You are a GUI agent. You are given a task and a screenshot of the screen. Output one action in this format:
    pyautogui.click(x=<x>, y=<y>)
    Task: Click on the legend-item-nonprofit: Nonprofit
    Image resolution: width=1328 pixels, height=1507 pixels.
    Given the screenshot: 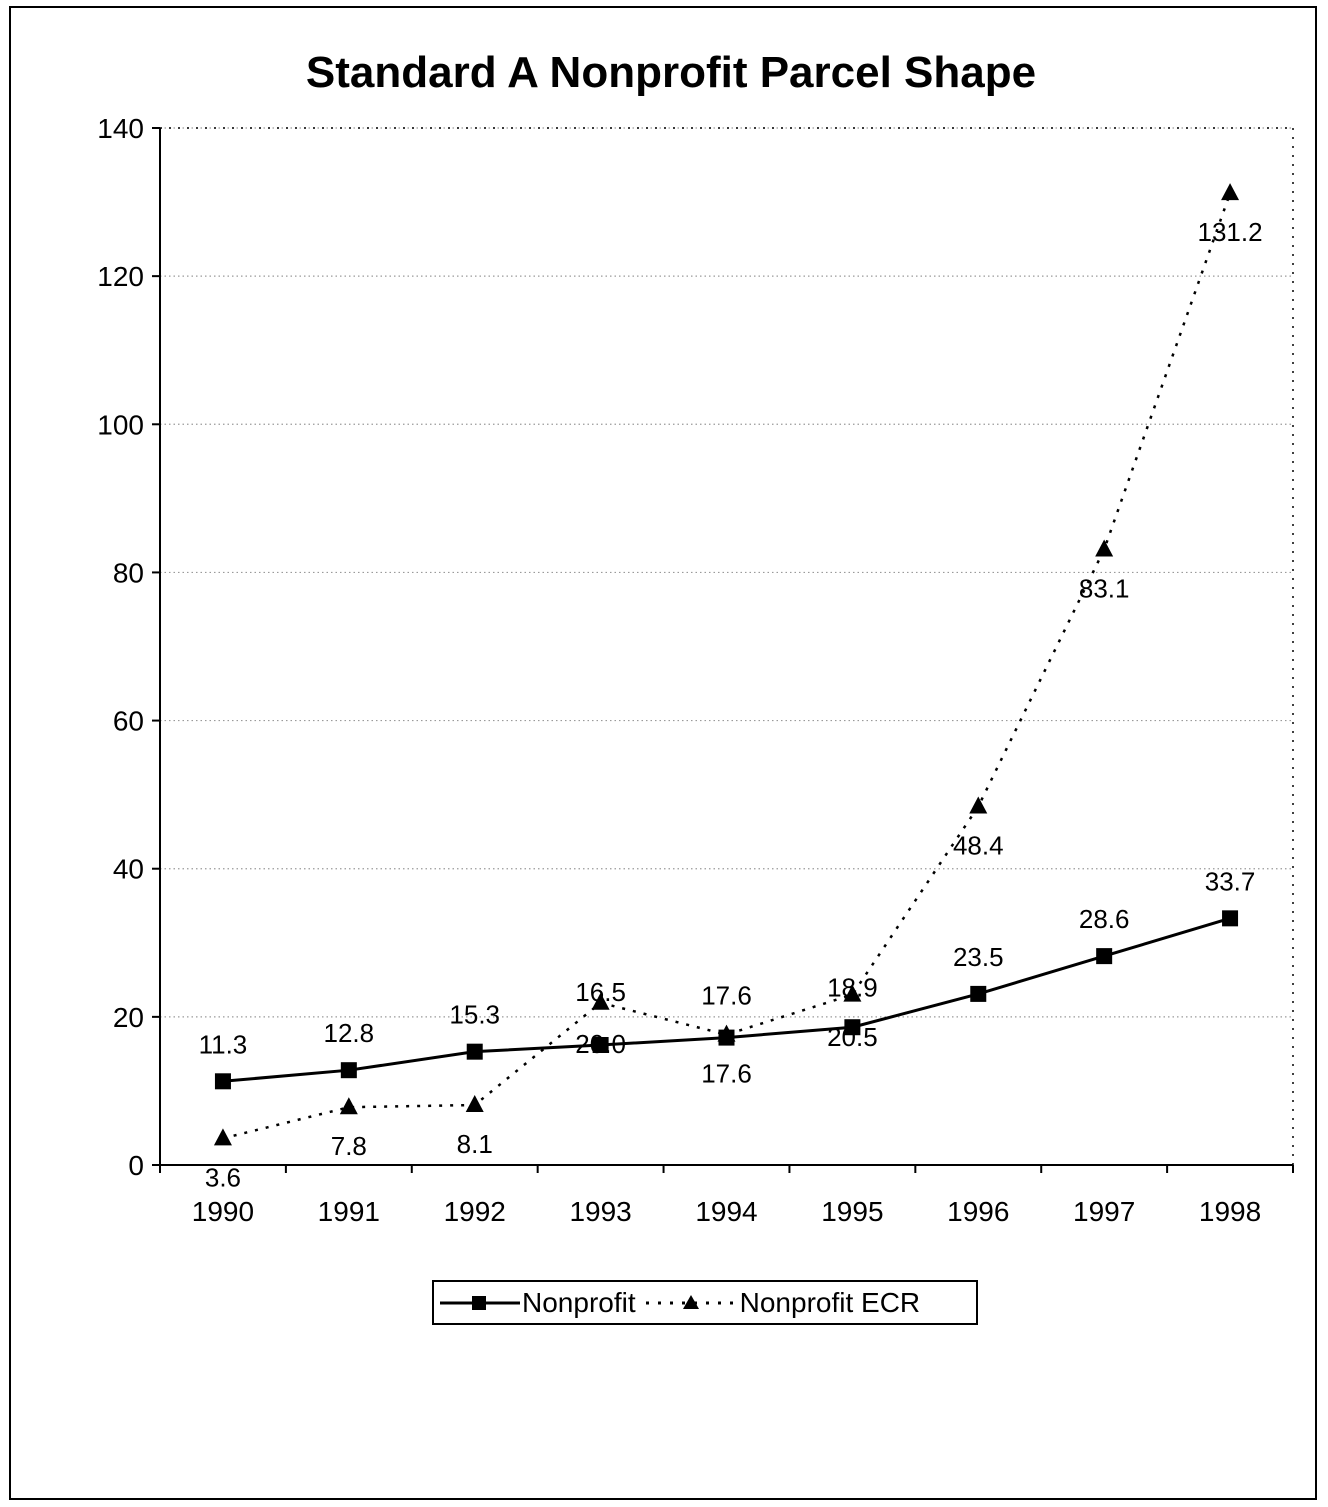 What is the action you would take?
    pyautogui.click(x=535, y=1302)
    